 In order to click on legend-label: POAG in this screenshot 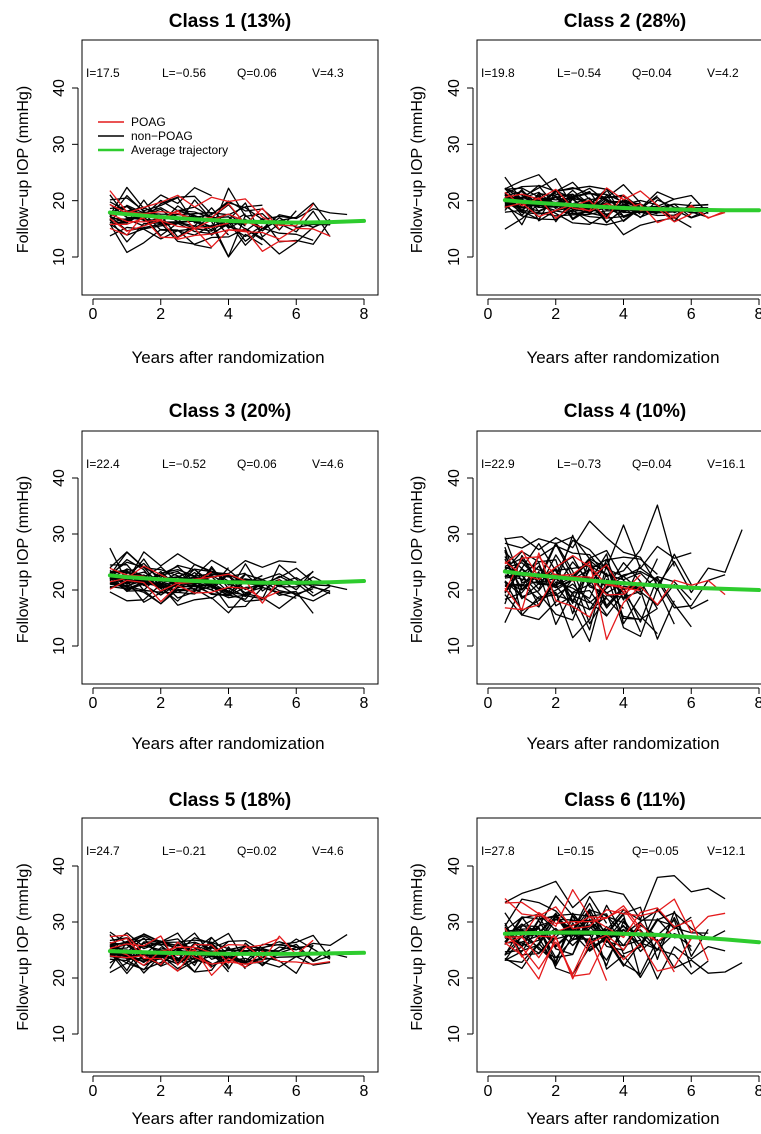, I will do `click(148, 122)`.